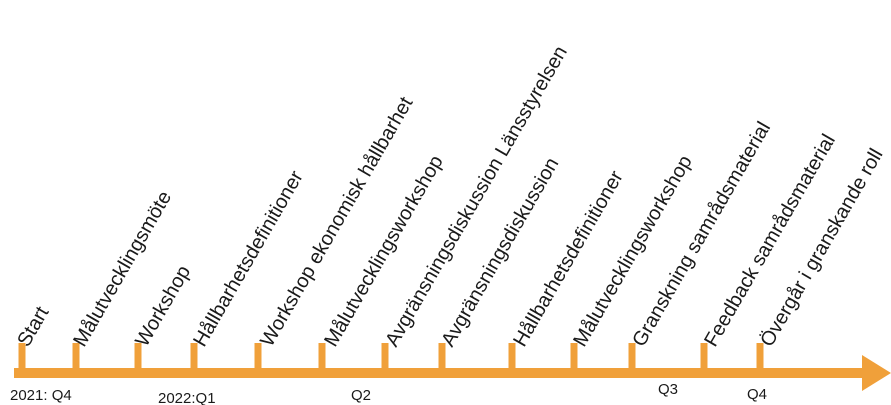 The width and height of the screenshot is (891, 405). I want to click on period-label: Q2, so click(361, 395).